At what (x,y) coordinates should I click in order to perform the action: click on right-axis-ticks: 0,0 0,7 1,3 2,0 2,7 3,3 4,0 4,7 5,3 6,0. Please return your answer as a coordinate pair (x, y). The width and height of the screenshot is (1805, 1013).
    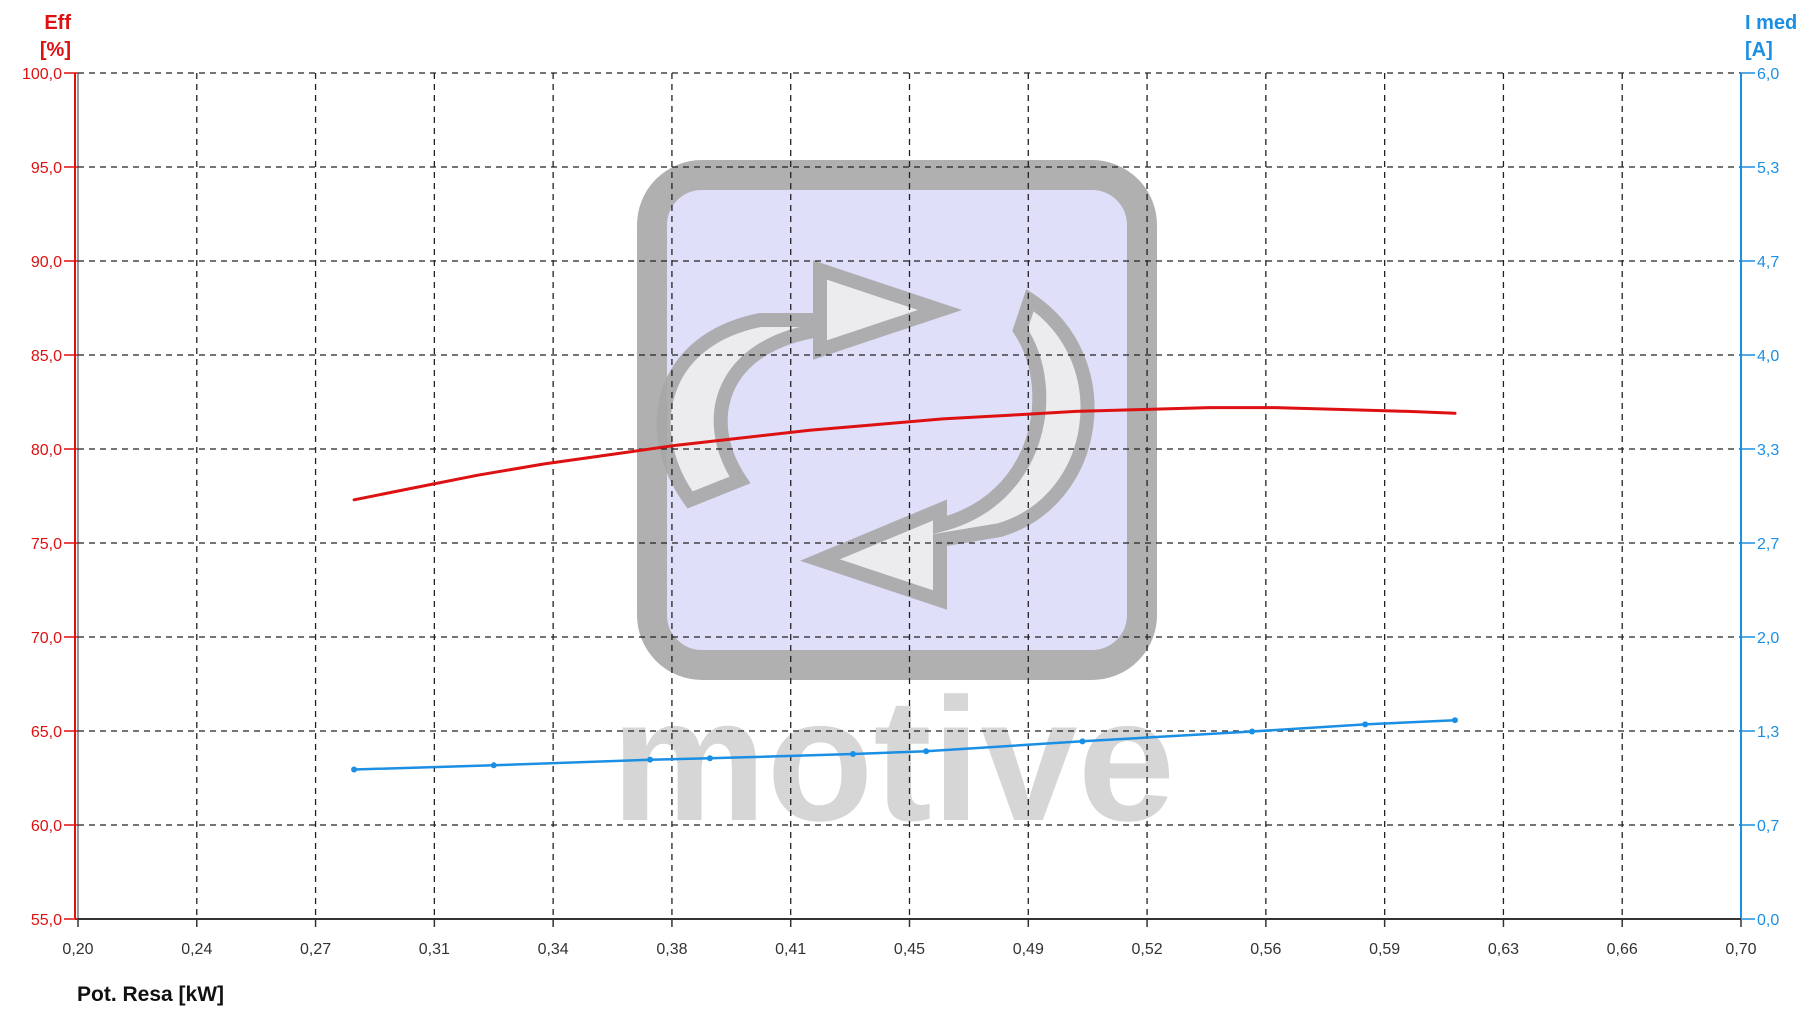
    Looking at the image, I should click on (1760, 497).